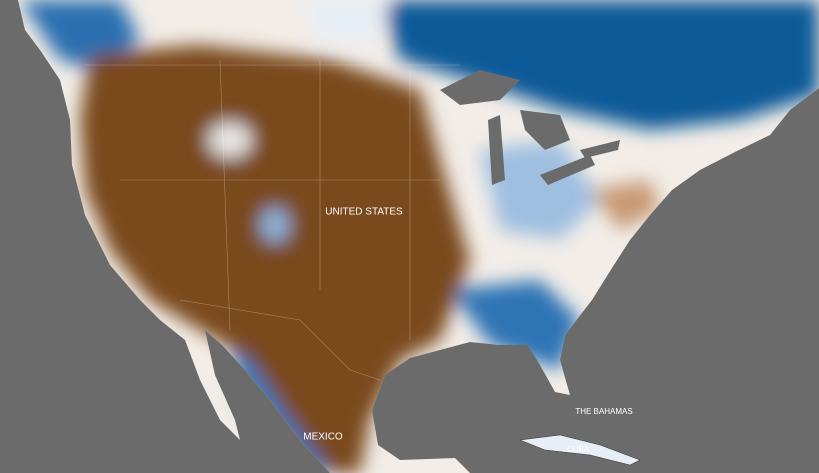 This screenshot has width=819, height=473. I want to click on cuba, so click(580, 450).